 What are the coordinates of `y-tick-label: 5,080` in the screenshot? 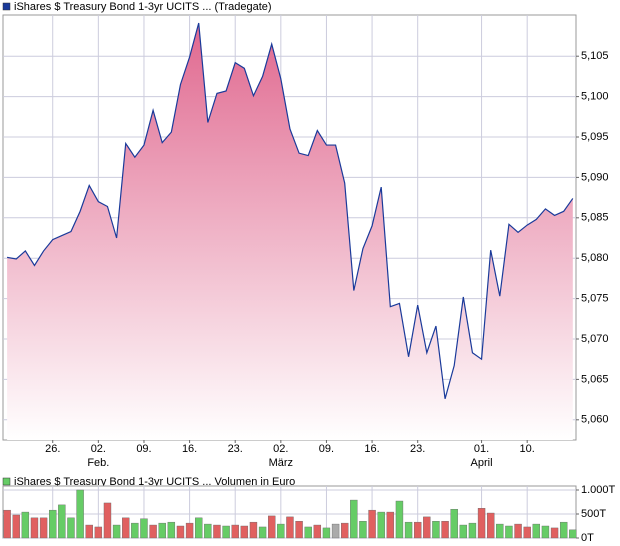 It's located at (595, 258).